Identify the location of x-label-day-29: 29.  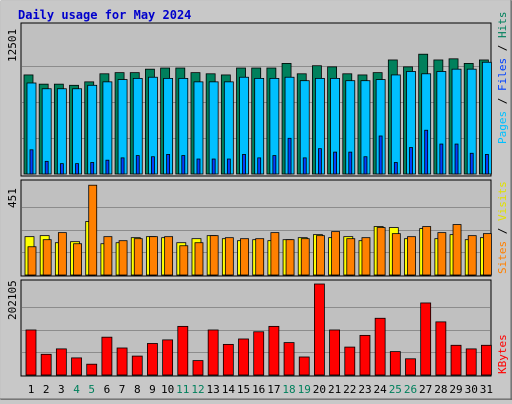
(455, 389).